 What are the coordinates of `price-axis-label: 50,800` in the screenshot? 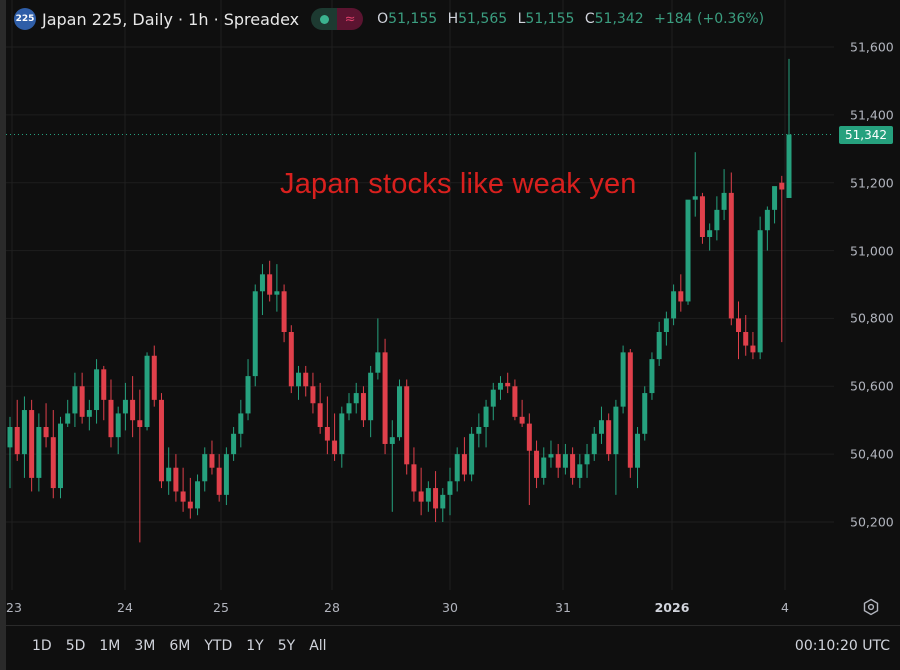 It's located at (872, 318).